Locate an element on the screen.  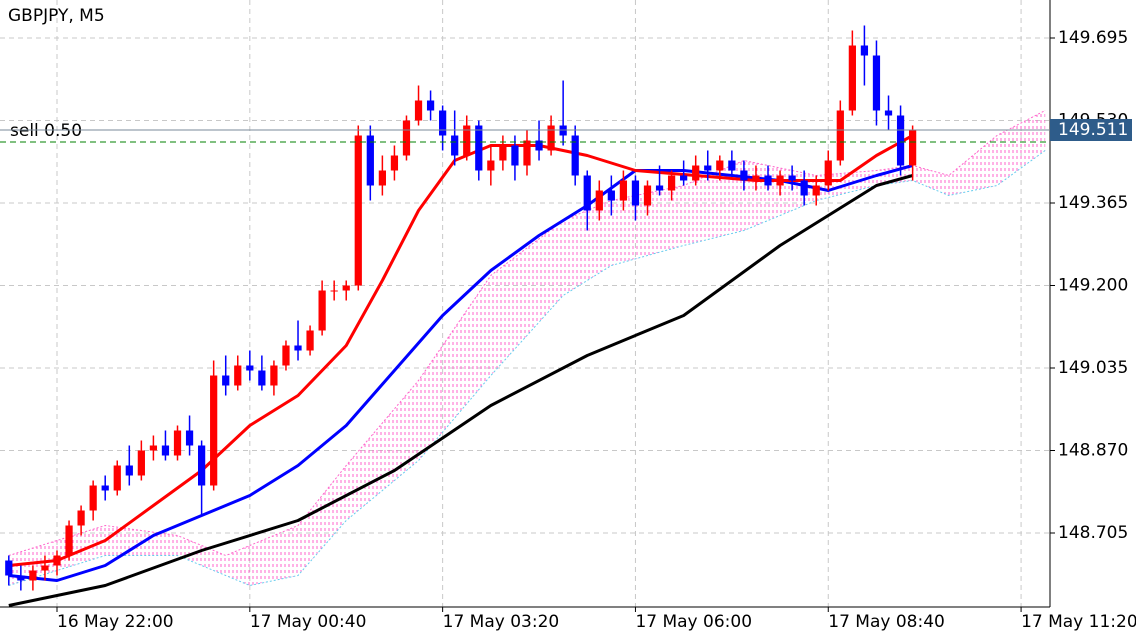
x-tick-label: 17 May 00:40 is located at coordinates (308, 622).